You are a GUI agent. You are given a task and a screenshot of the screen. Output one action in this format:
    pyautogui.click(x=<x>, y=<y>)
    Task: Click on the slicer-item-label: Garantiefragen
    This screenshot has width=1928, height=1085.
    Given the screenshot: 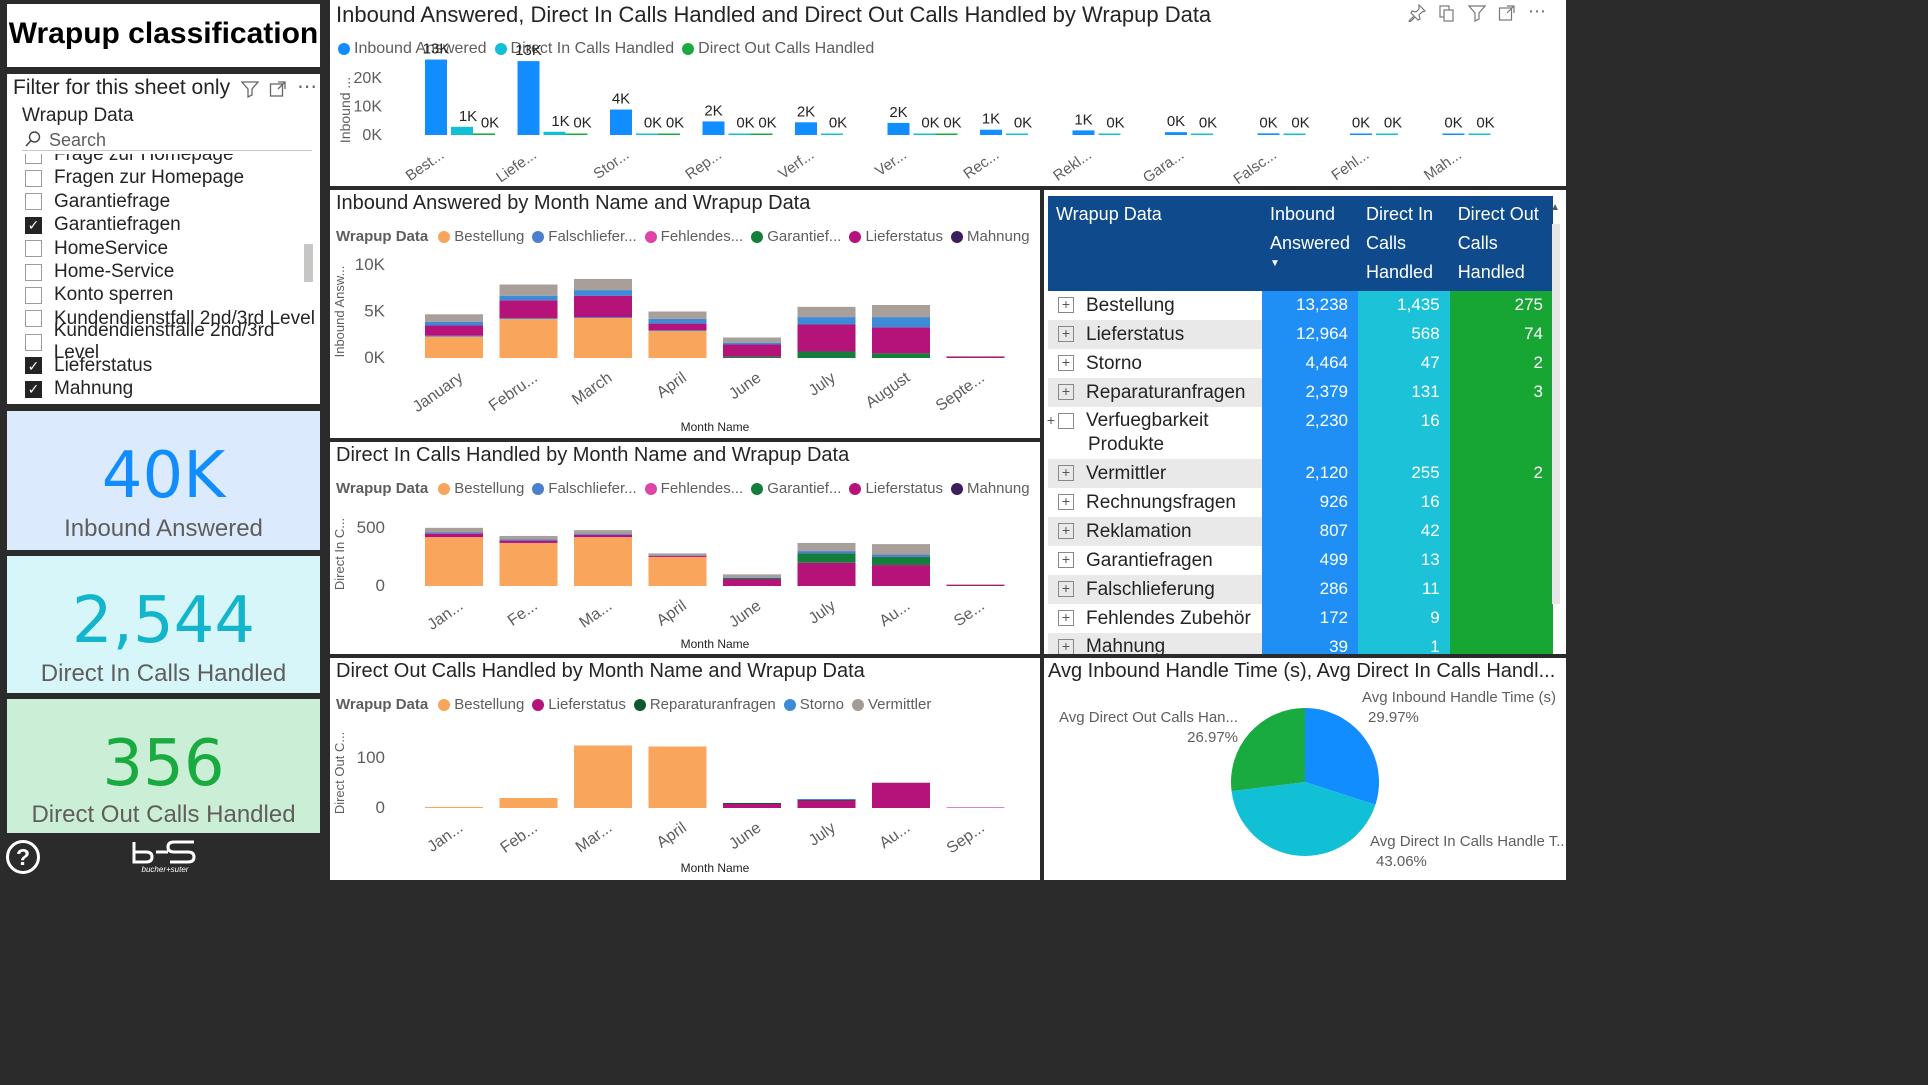 What is the action you would take?
    pyautogui.click(x=117, y=225)
    